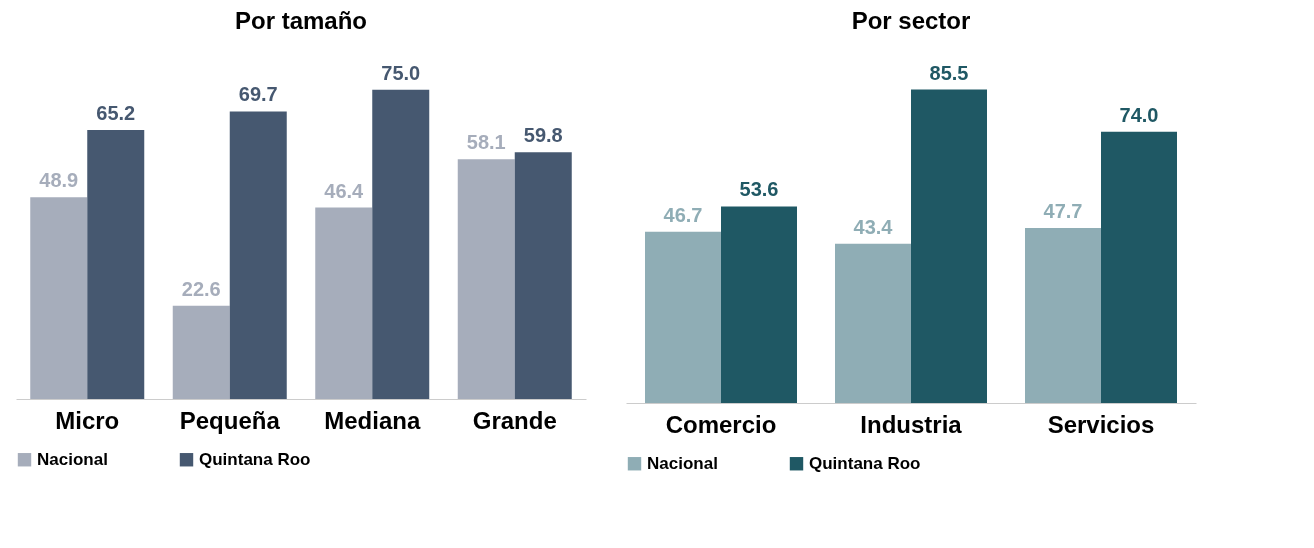  Describe the element at coordinates (301, 20) in the screenshot. I see `chart-title: Por tamaño` at that location.